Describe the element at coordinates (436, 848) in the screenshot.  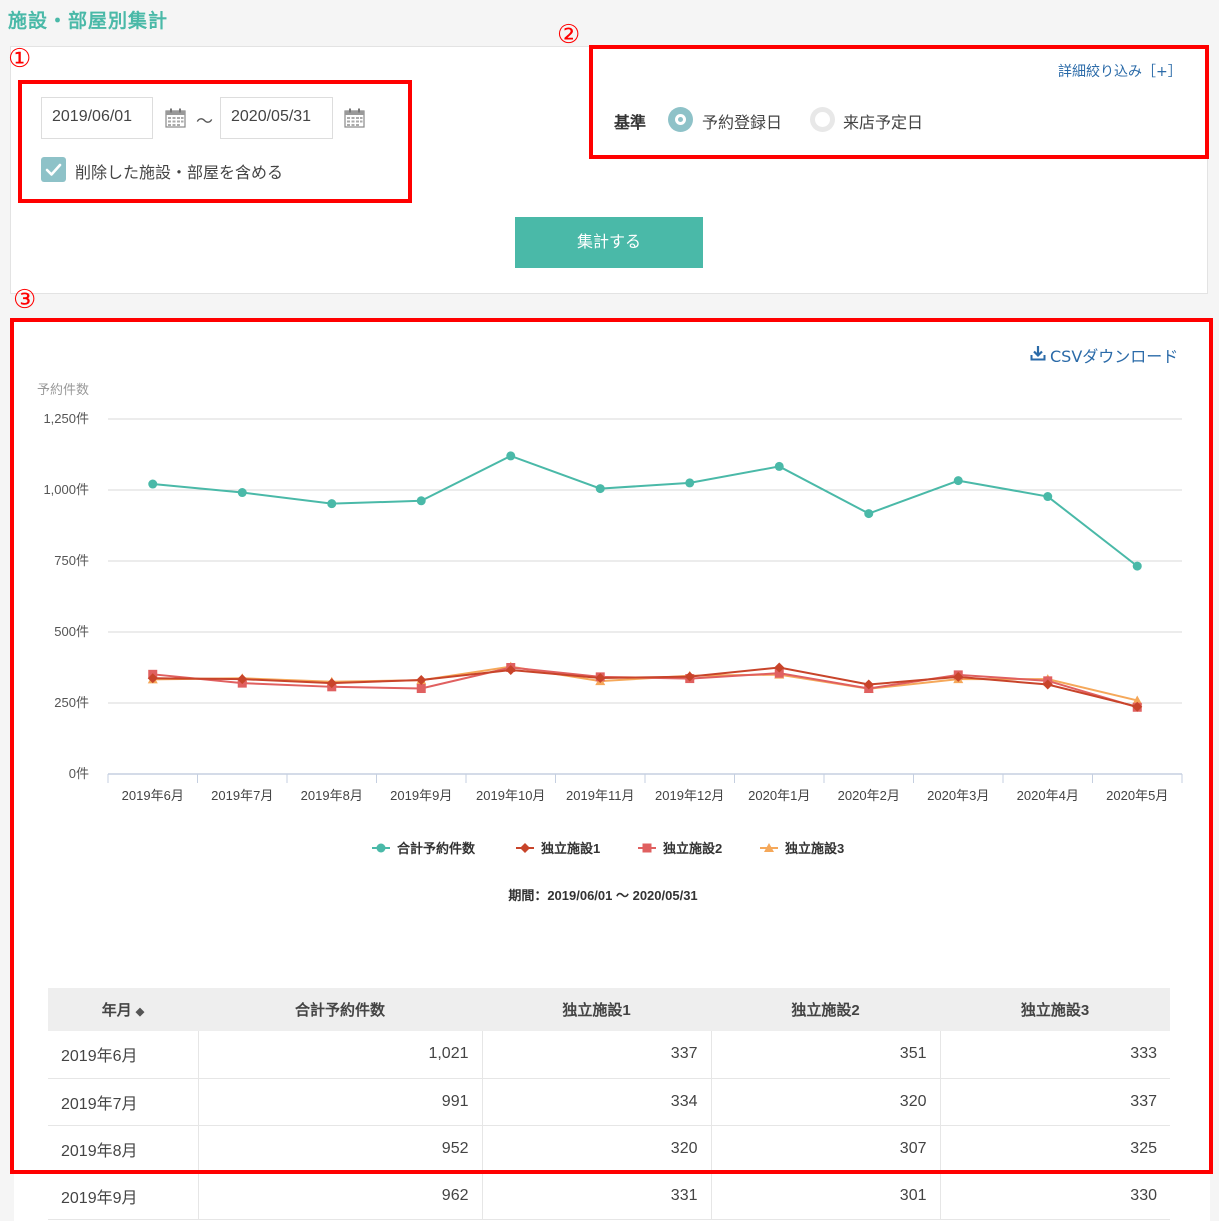
I see `legend-label: 合計予約件数` at that location.